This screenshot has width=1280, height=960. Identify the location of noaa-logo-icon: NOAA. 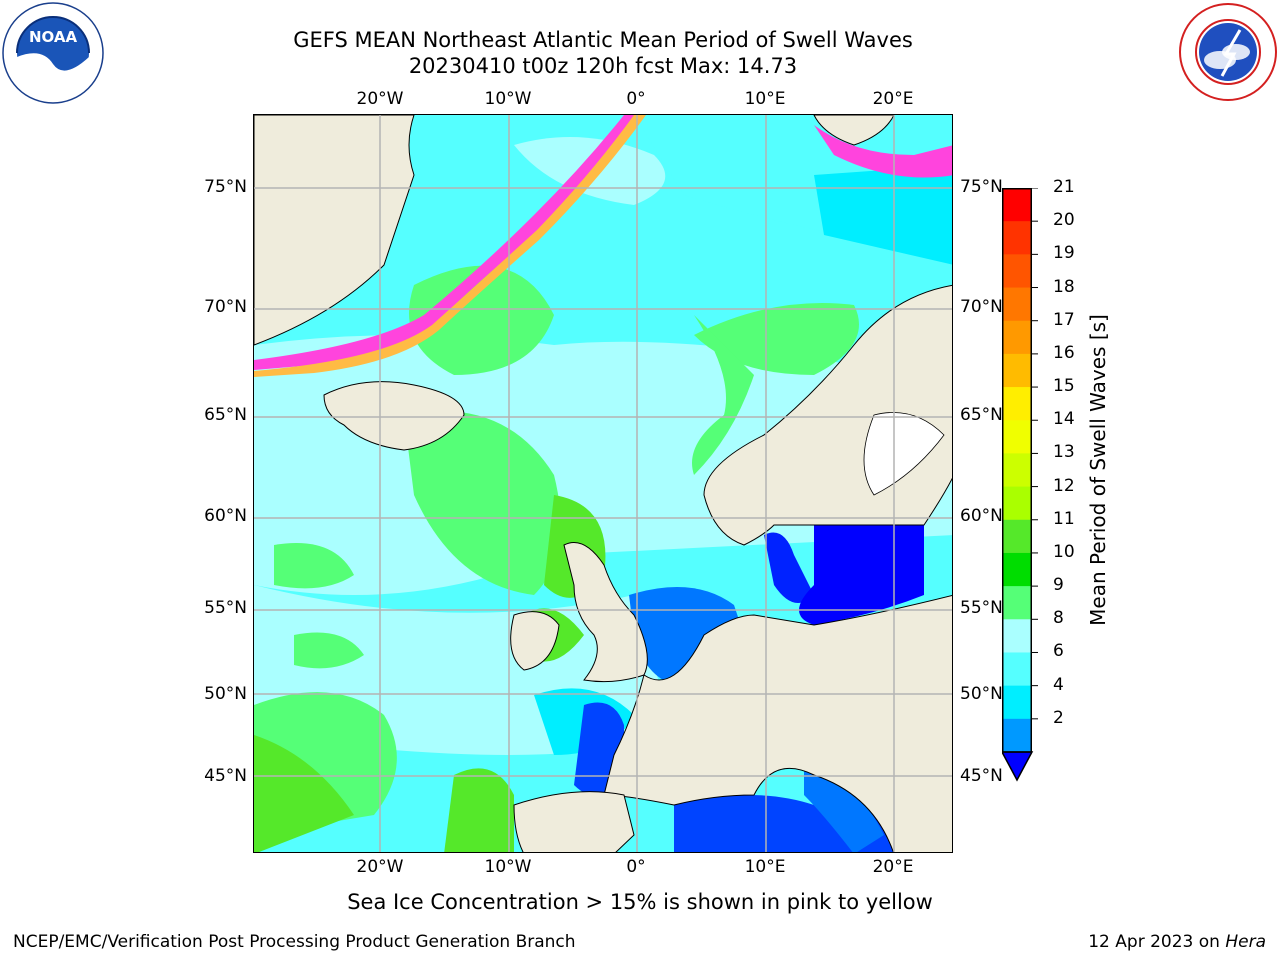
(53, 53).